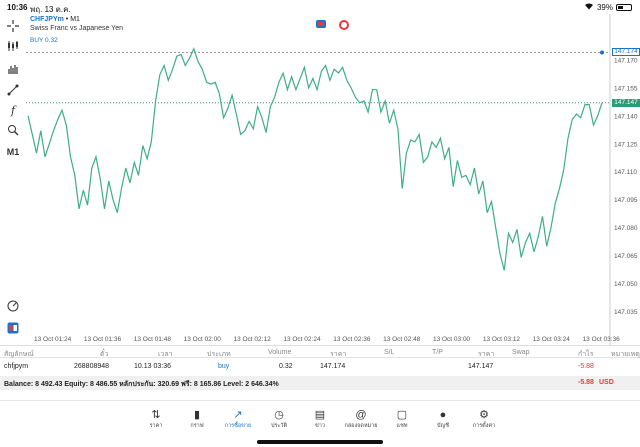 The image size is (640, 447). Describe the element at coordinates (484, 415) in the screenshot. I see `settings-icon: ⚙` at that location.